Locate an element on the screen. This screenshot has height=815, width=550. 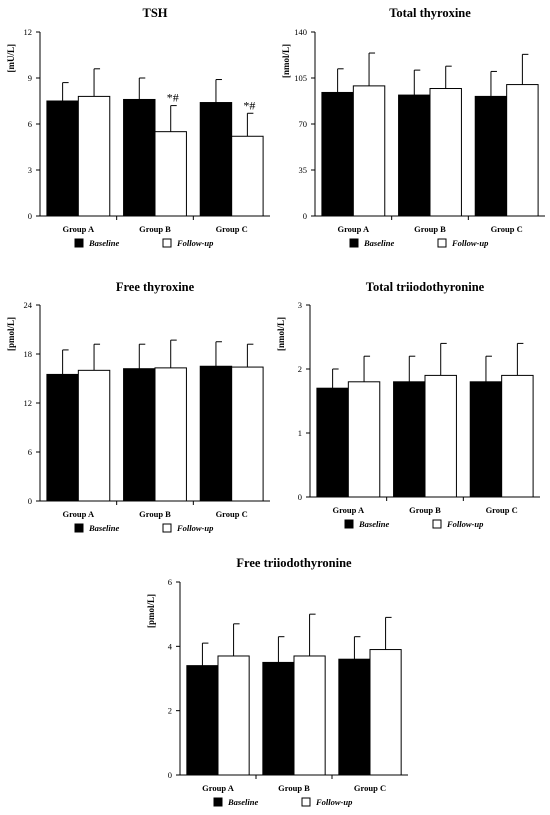
y-tick-label: 35 is located at coordinates (303, 170).